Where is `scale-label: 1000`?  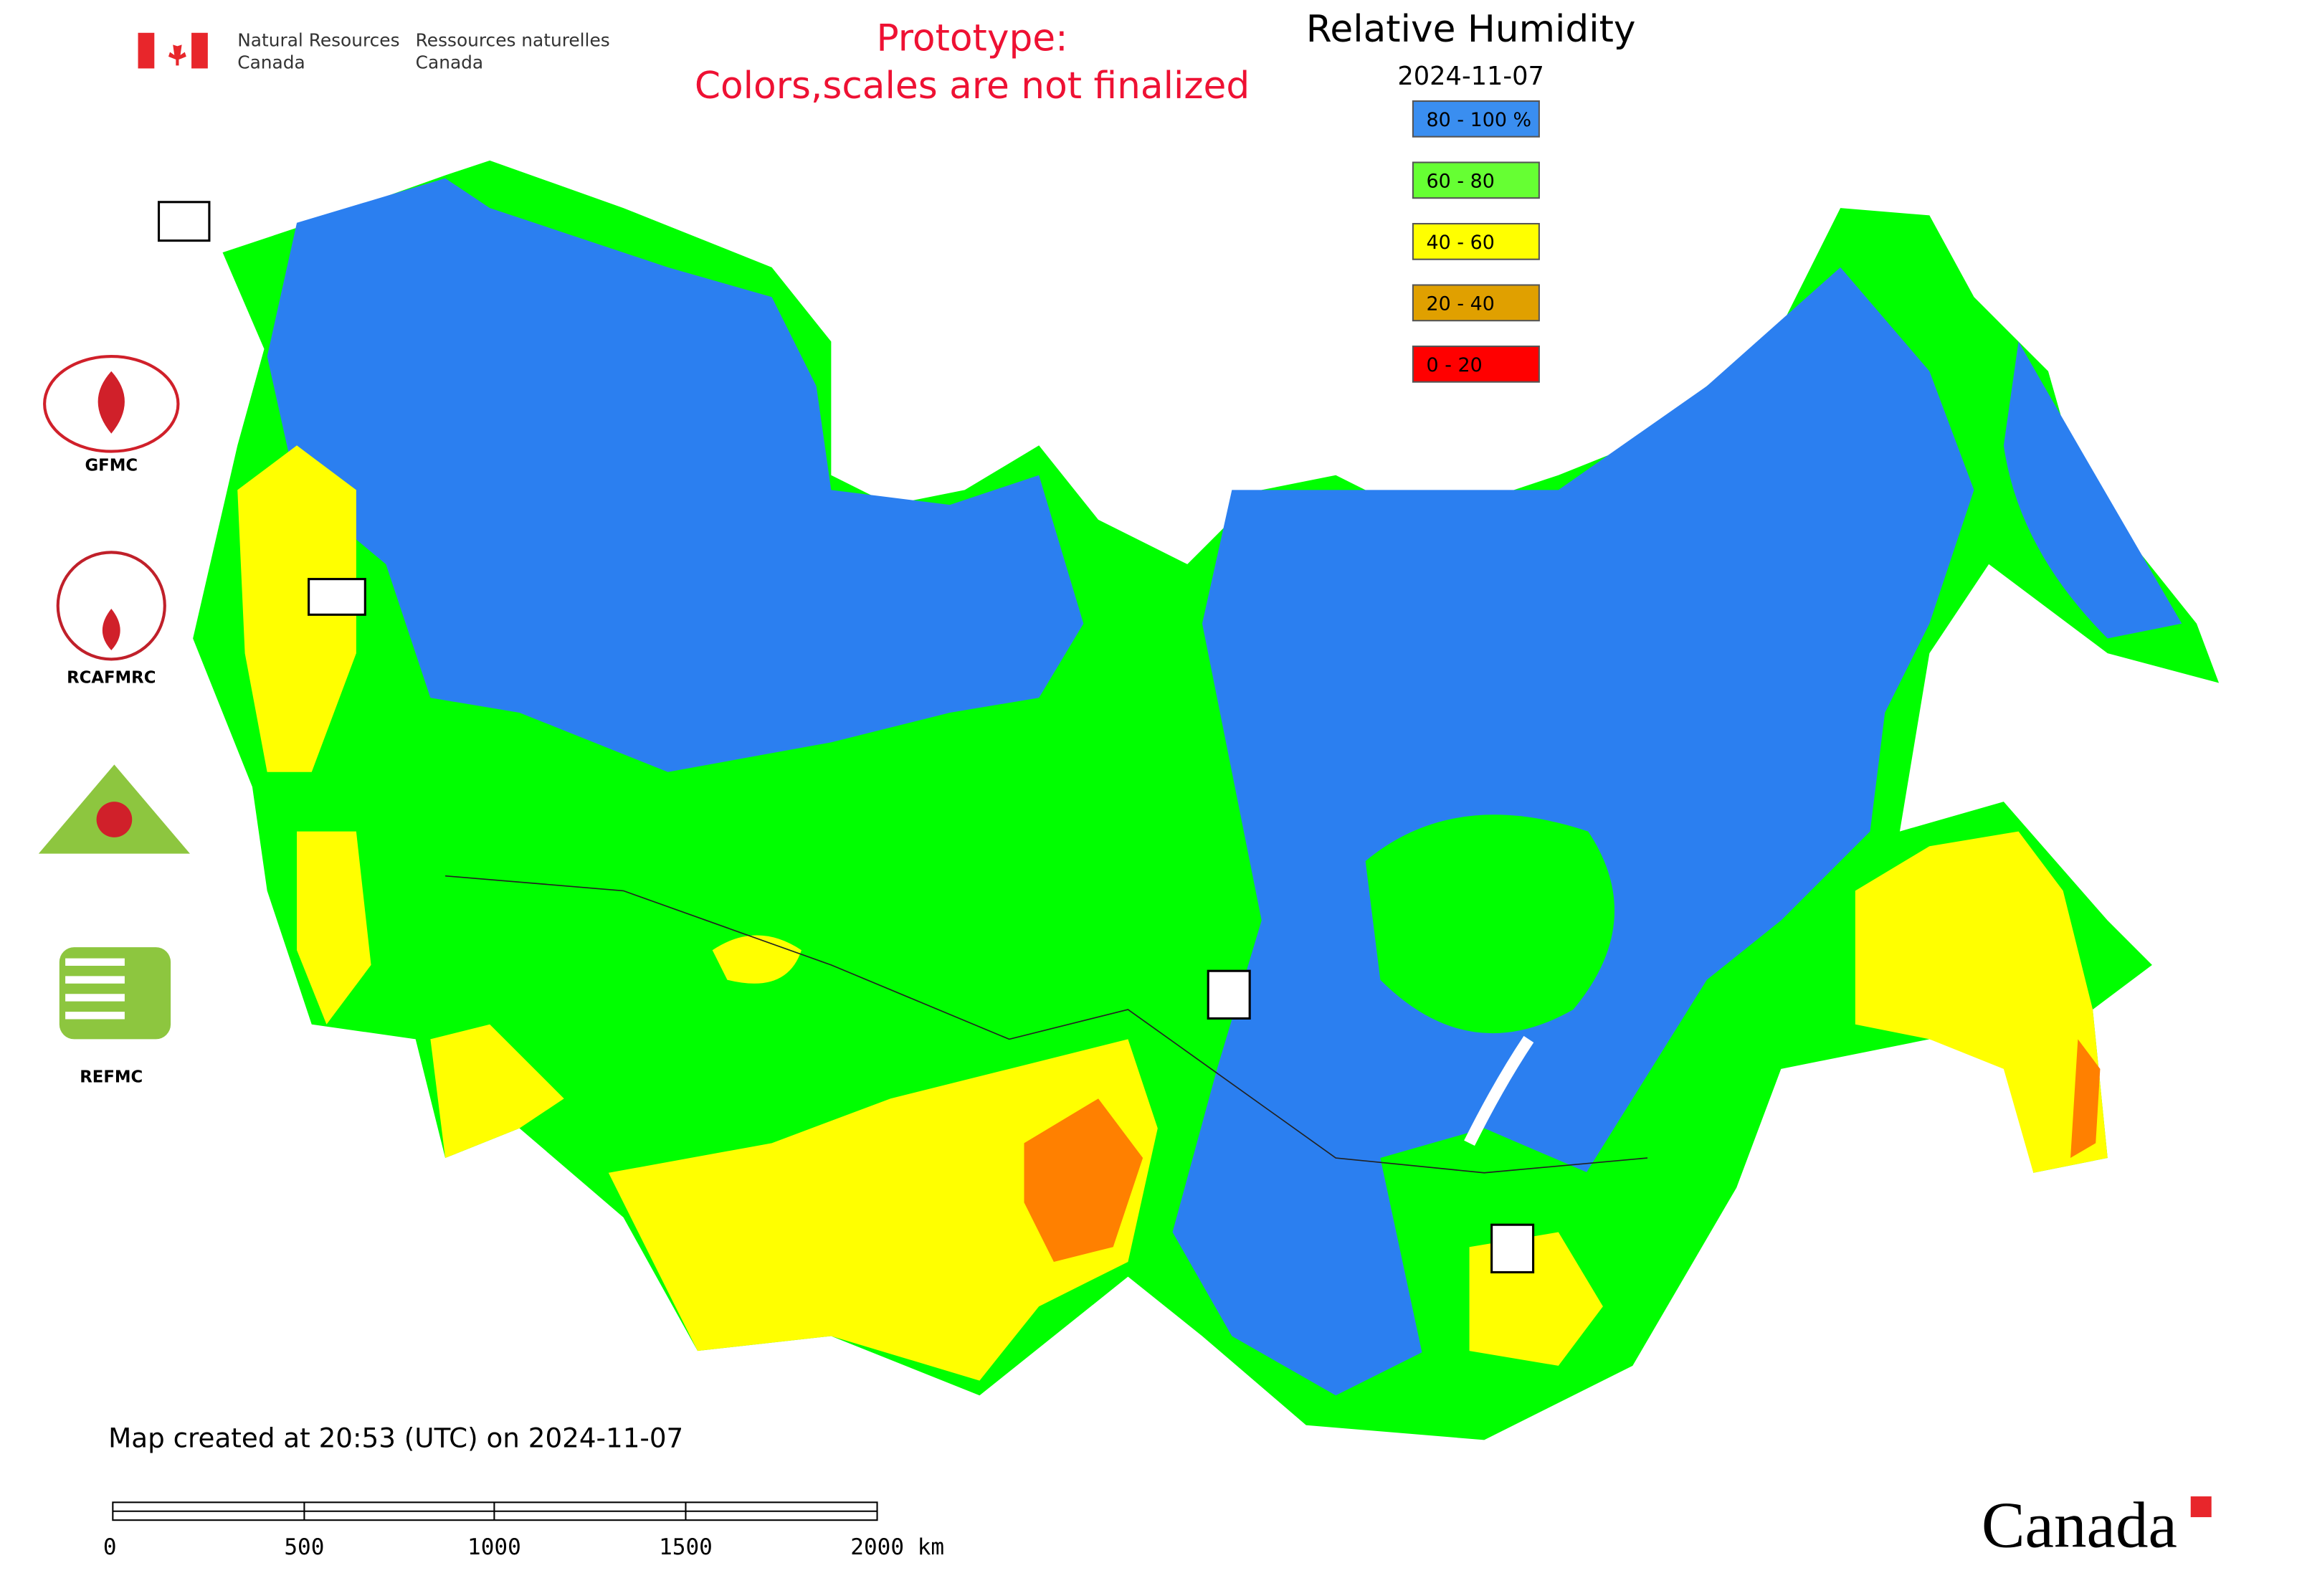
scale-label: 1000 is located at coordinates (494, 1547).